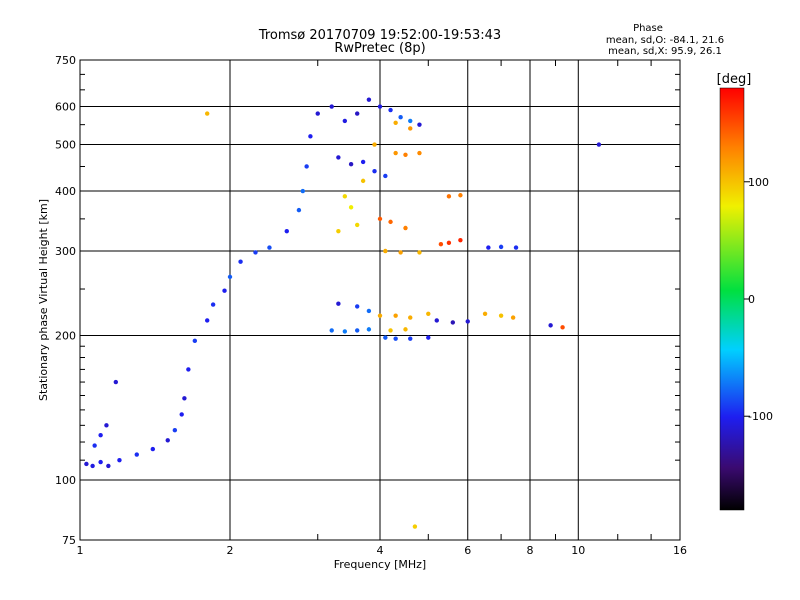  I want to click on x-tick-label: 1, so click(80, 550).